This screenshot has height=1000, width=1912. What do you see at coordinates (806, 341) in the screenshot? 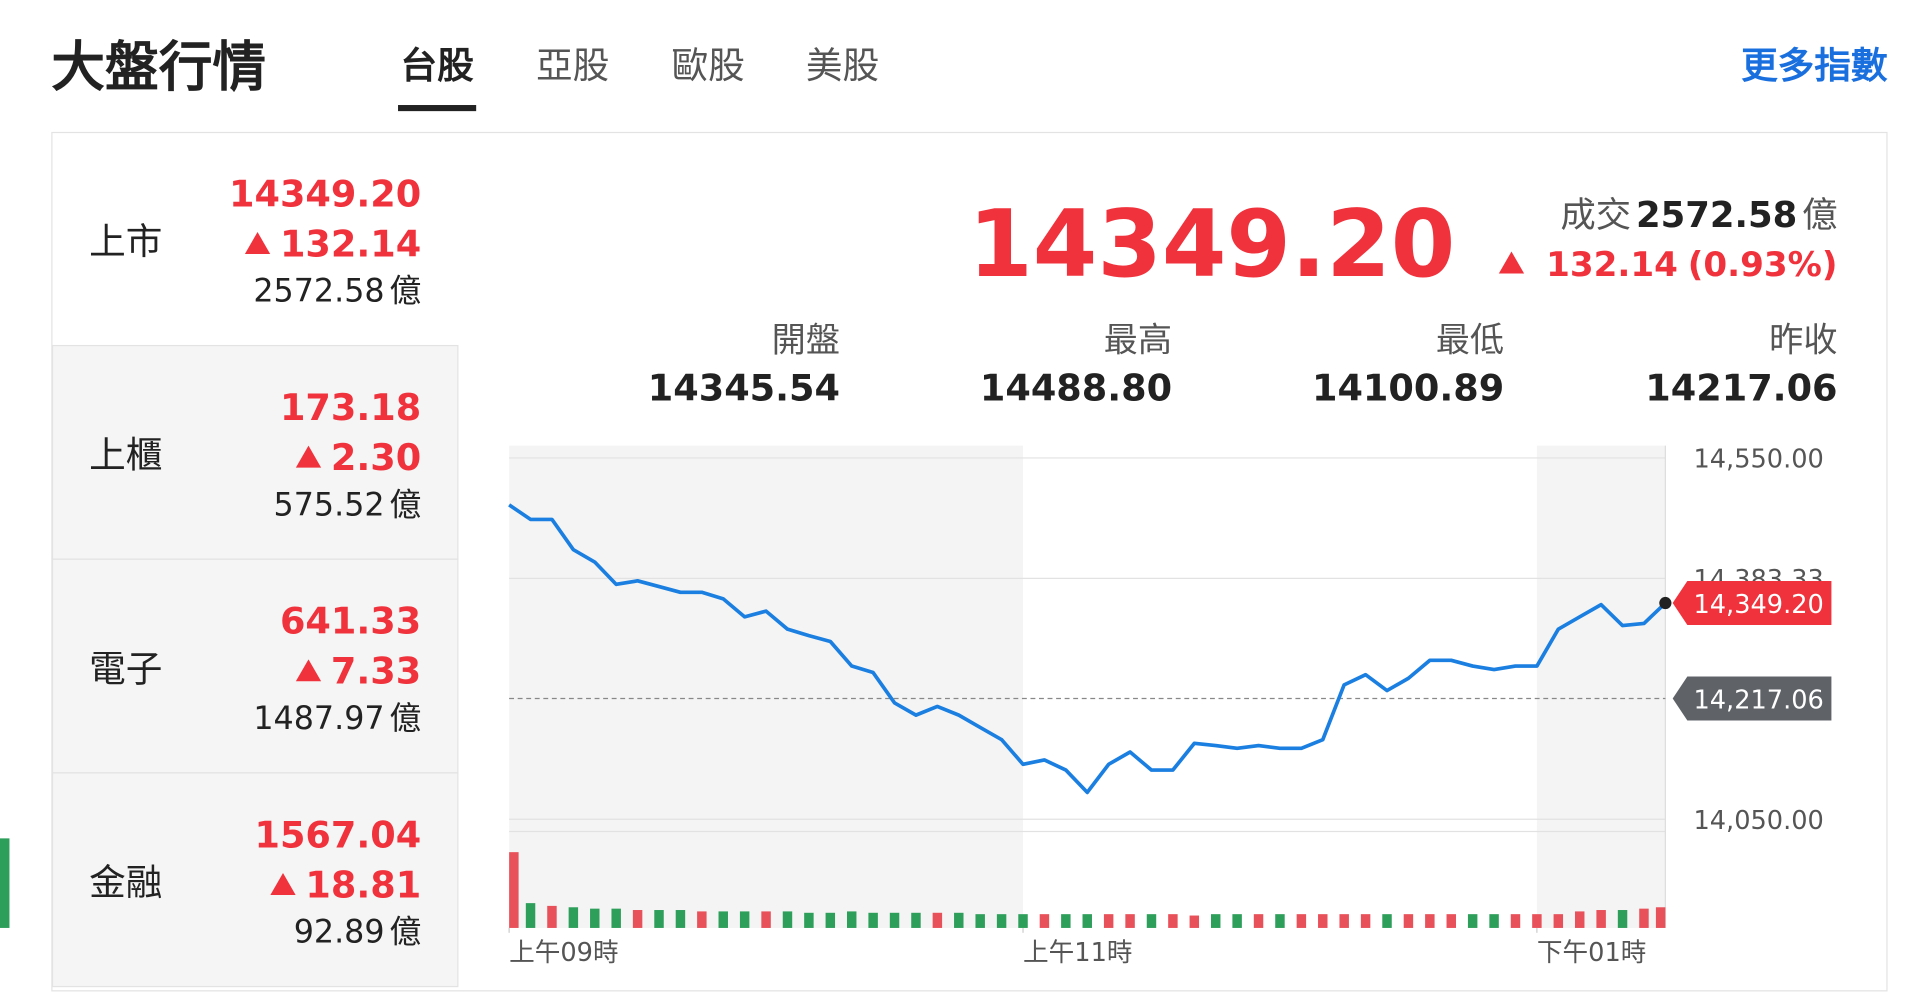
I see `stat-label: 開盤` at bounding box center [806, 341].